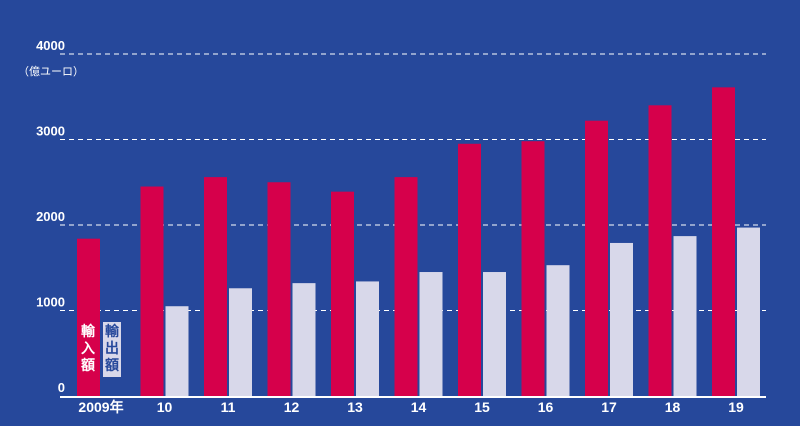  What do you see at coordinates (419, 407) in the screenshot?
I see `x-tick-label: 14` at bounding box center [419, 407].